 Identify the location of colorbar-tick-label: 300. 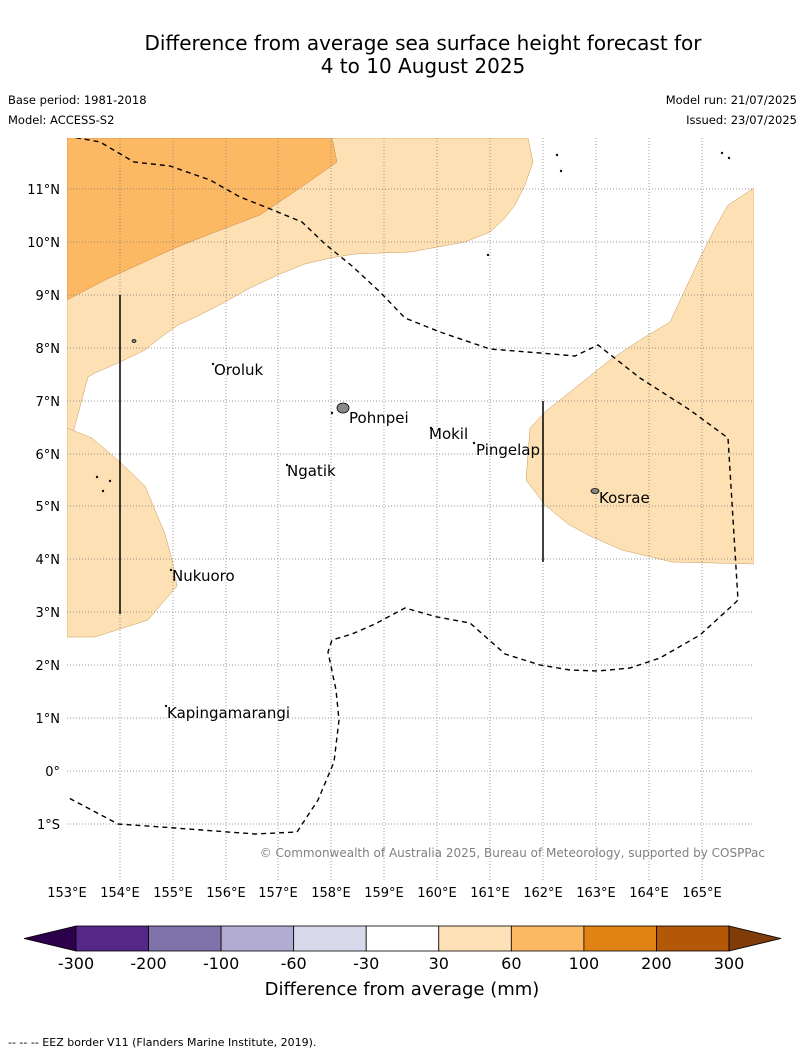
(729, 963).